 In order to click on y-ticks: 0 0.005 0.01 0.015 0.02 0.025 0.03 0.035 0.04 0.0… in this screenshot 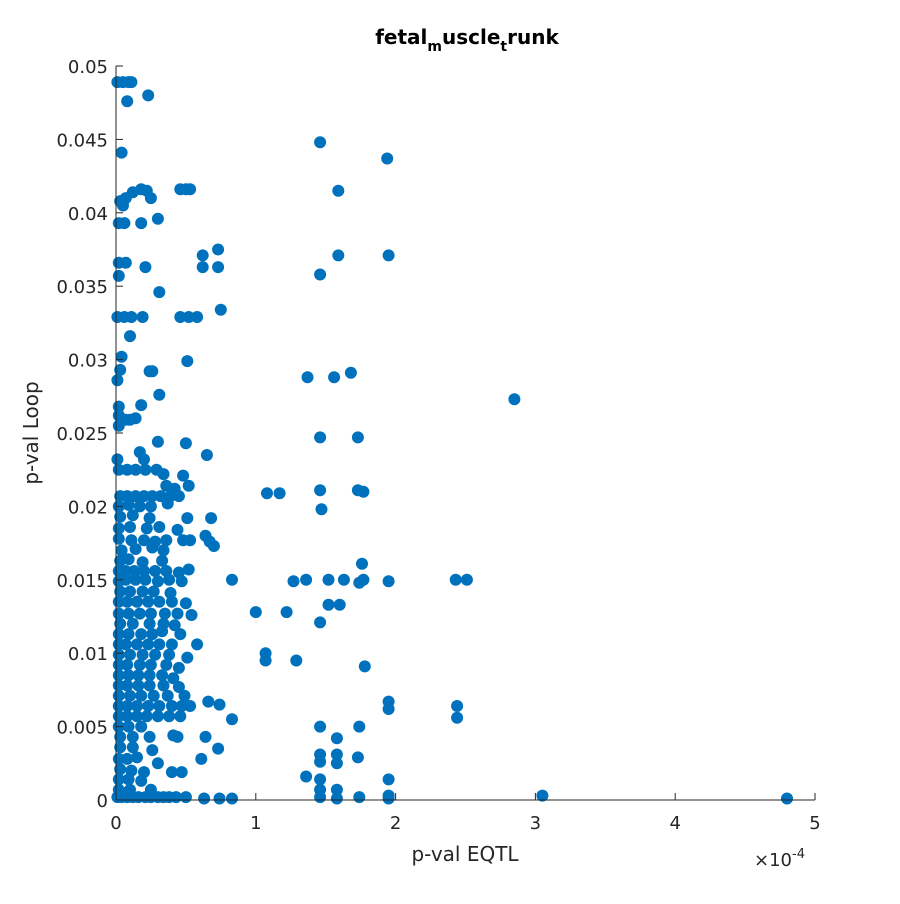, I will do `click(89, 434)`.